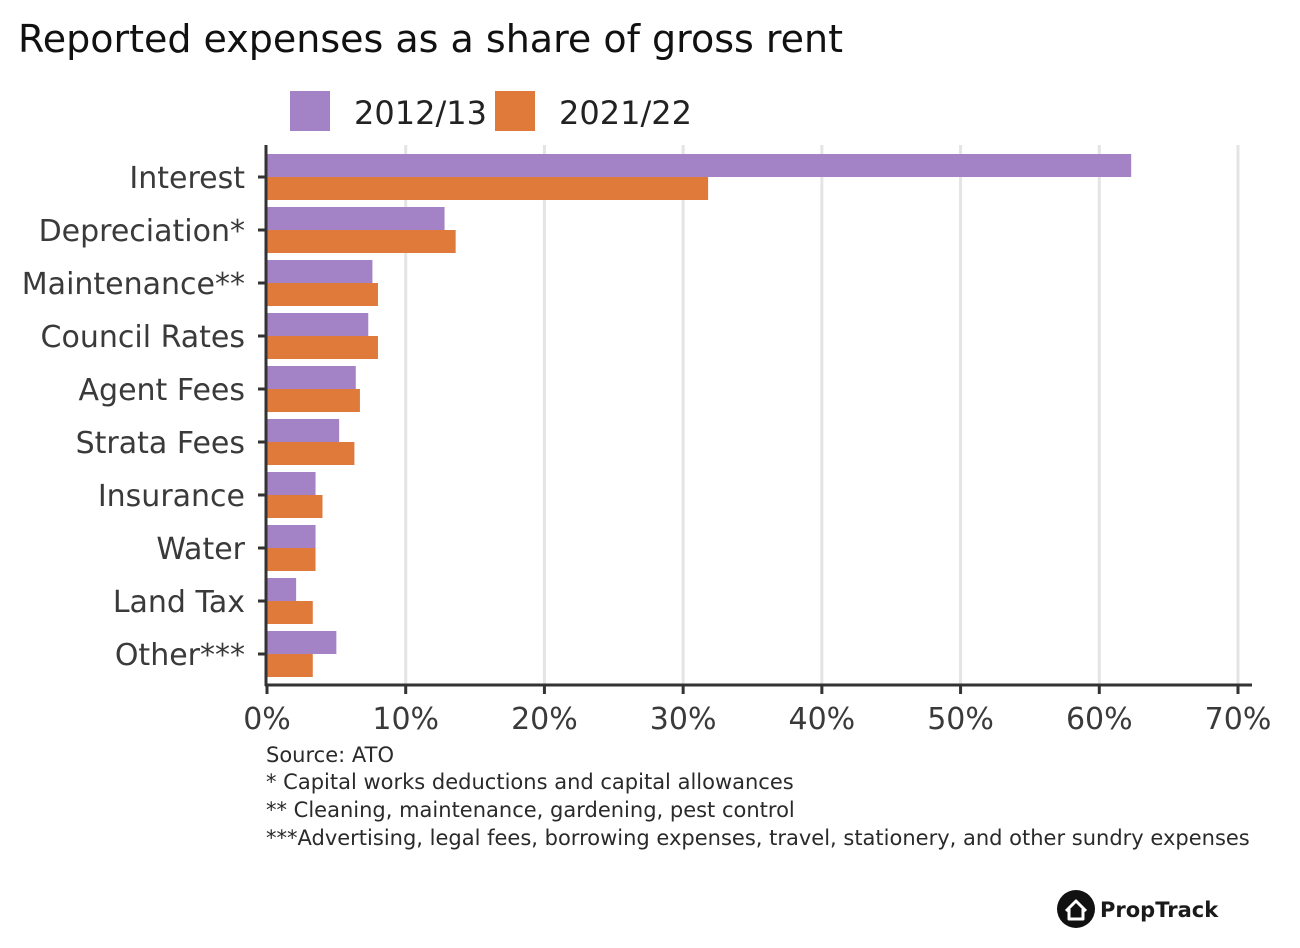 This screenshot has height=948, width=1300. Describe the element at coordinates (143, 337) in the screenshot. I see `category-label: Council Rates` at that location.